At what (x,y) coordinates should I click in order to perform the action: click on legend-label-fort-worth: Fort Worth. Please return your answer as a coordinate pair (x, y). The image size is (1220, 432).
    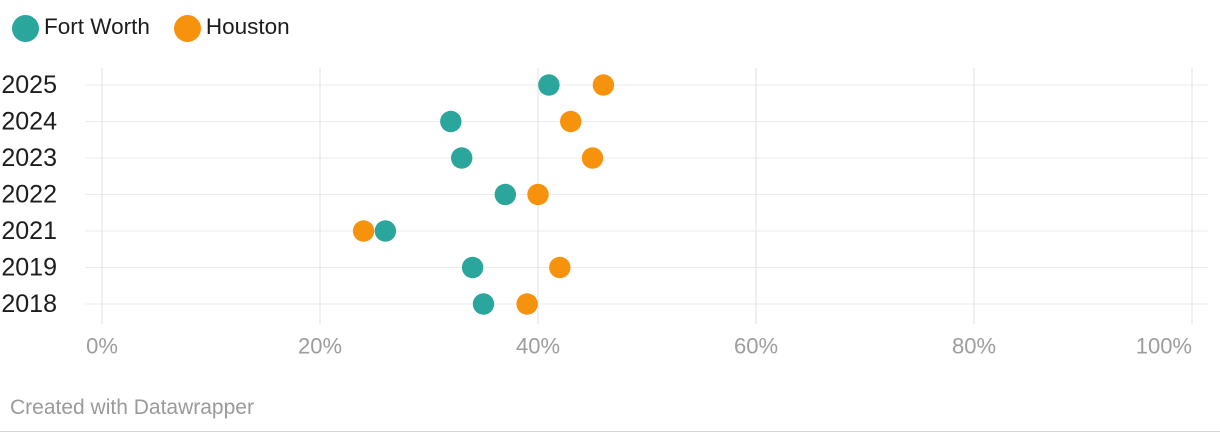
    Looking at the image, I should click on (97, 27).